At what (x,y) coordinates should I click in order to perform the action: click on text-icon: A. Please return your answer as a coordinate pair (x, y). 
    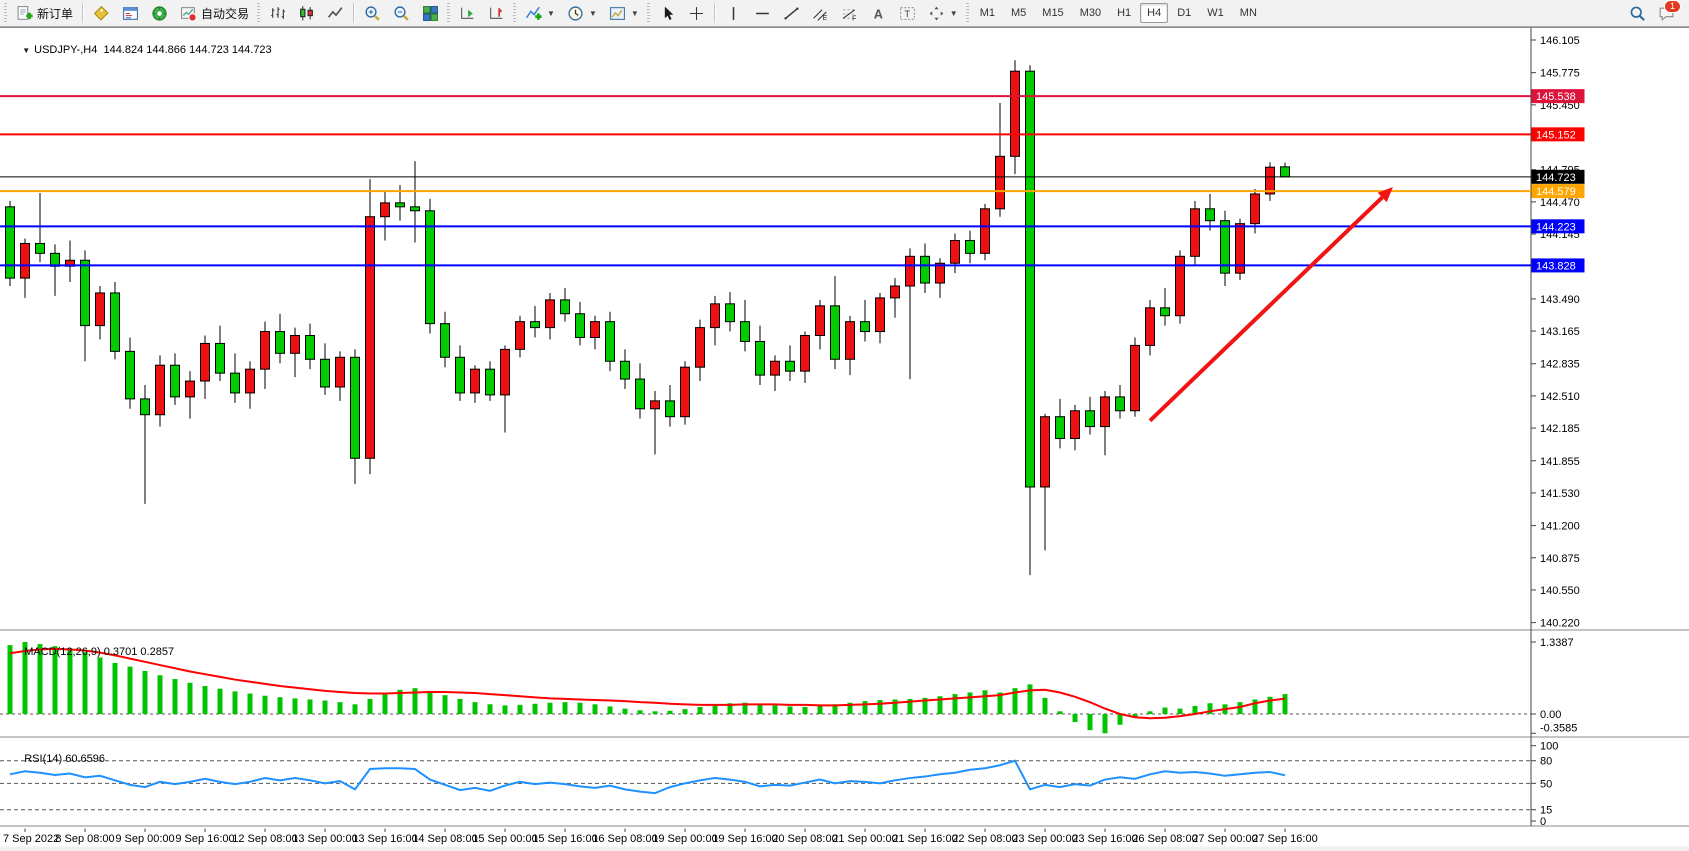
    Looking at the image, I should click on (878, 13).